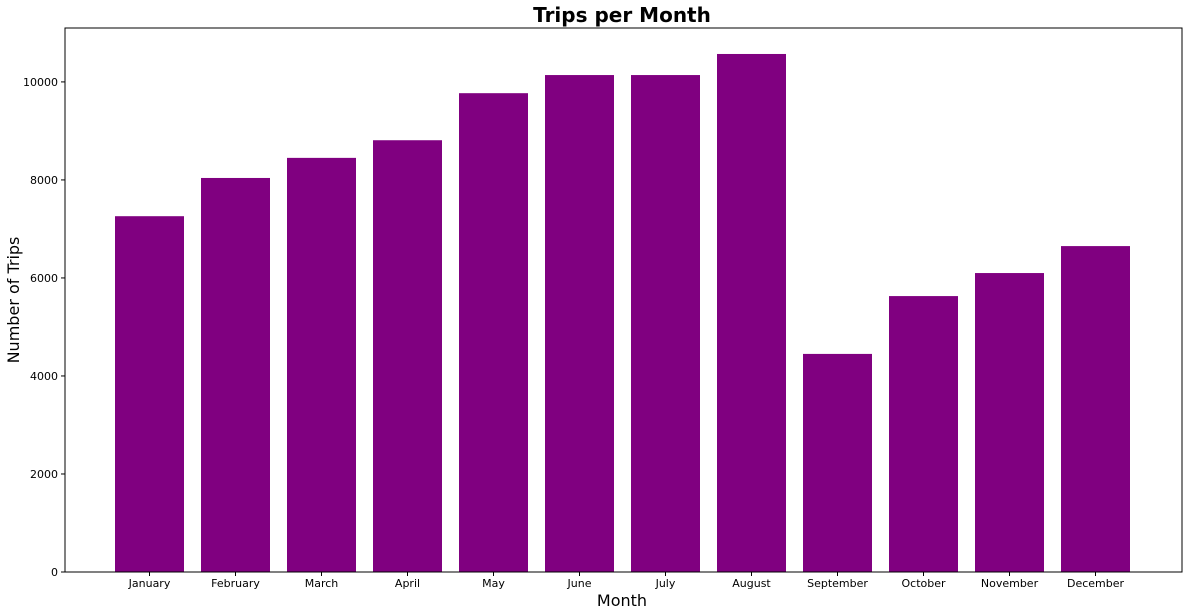 This screenshot has width=1187, height=615. What do you see at coordinates (751, 583) in the screenshot?
I see `x-tick-label-august: August` at bounding box center [751, 583].